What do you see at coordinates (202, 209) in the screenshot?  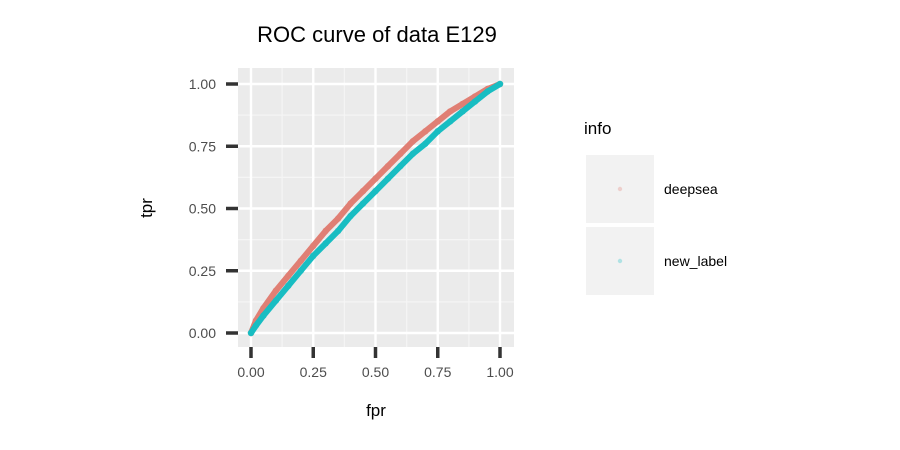 I see `y-tick-label: 0.50` at bounding box center [202, 209].